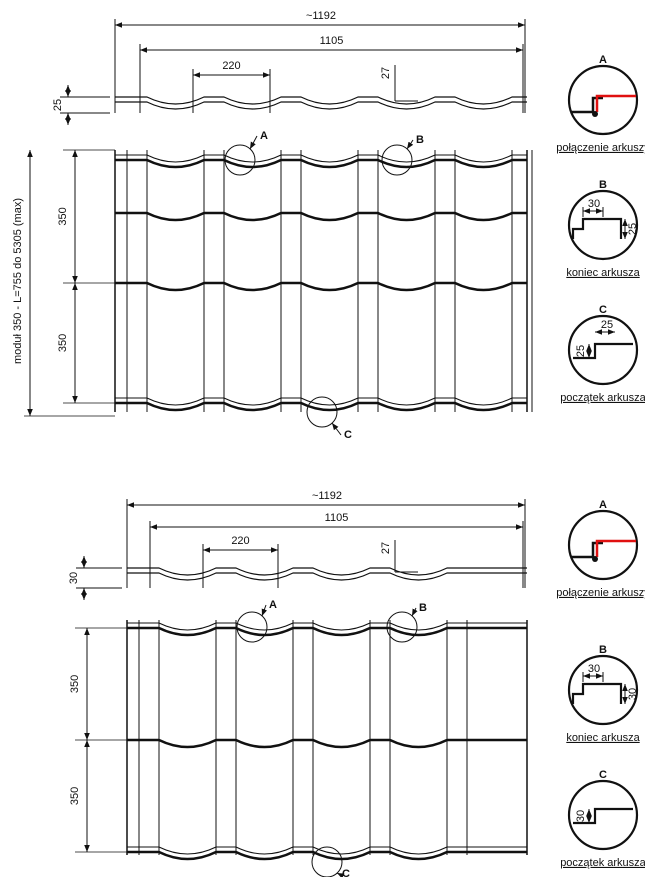 The width and height of the screenshot is (645, 877). I want to click on length-label: moduł 350 - L=755 do 5305 (max), so click(18, 281).